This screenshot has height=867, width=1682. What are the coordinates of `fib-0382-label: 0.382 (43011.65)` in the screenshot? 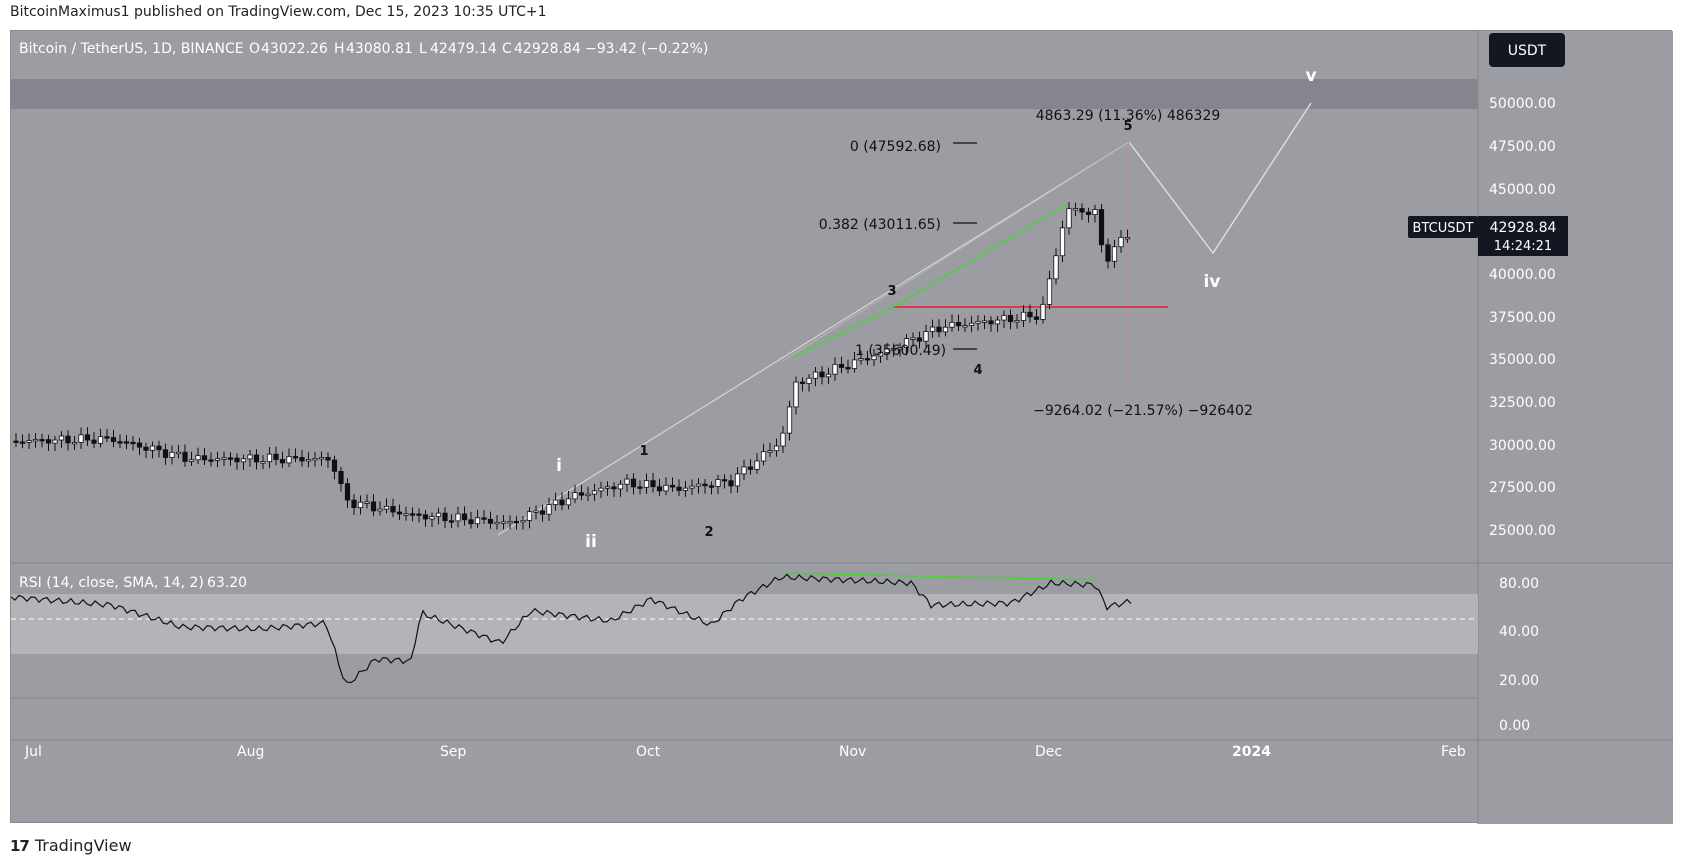 It's located at (880, 225).